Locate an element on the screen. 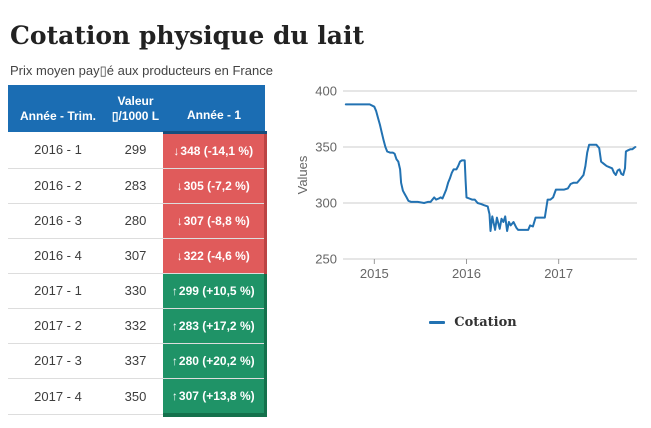 Image resolution: width=651 pixels, height=428 pixels. prev-year-delta-cell: ↑299 (+10,5 %) is located at coordinates (215, 291).